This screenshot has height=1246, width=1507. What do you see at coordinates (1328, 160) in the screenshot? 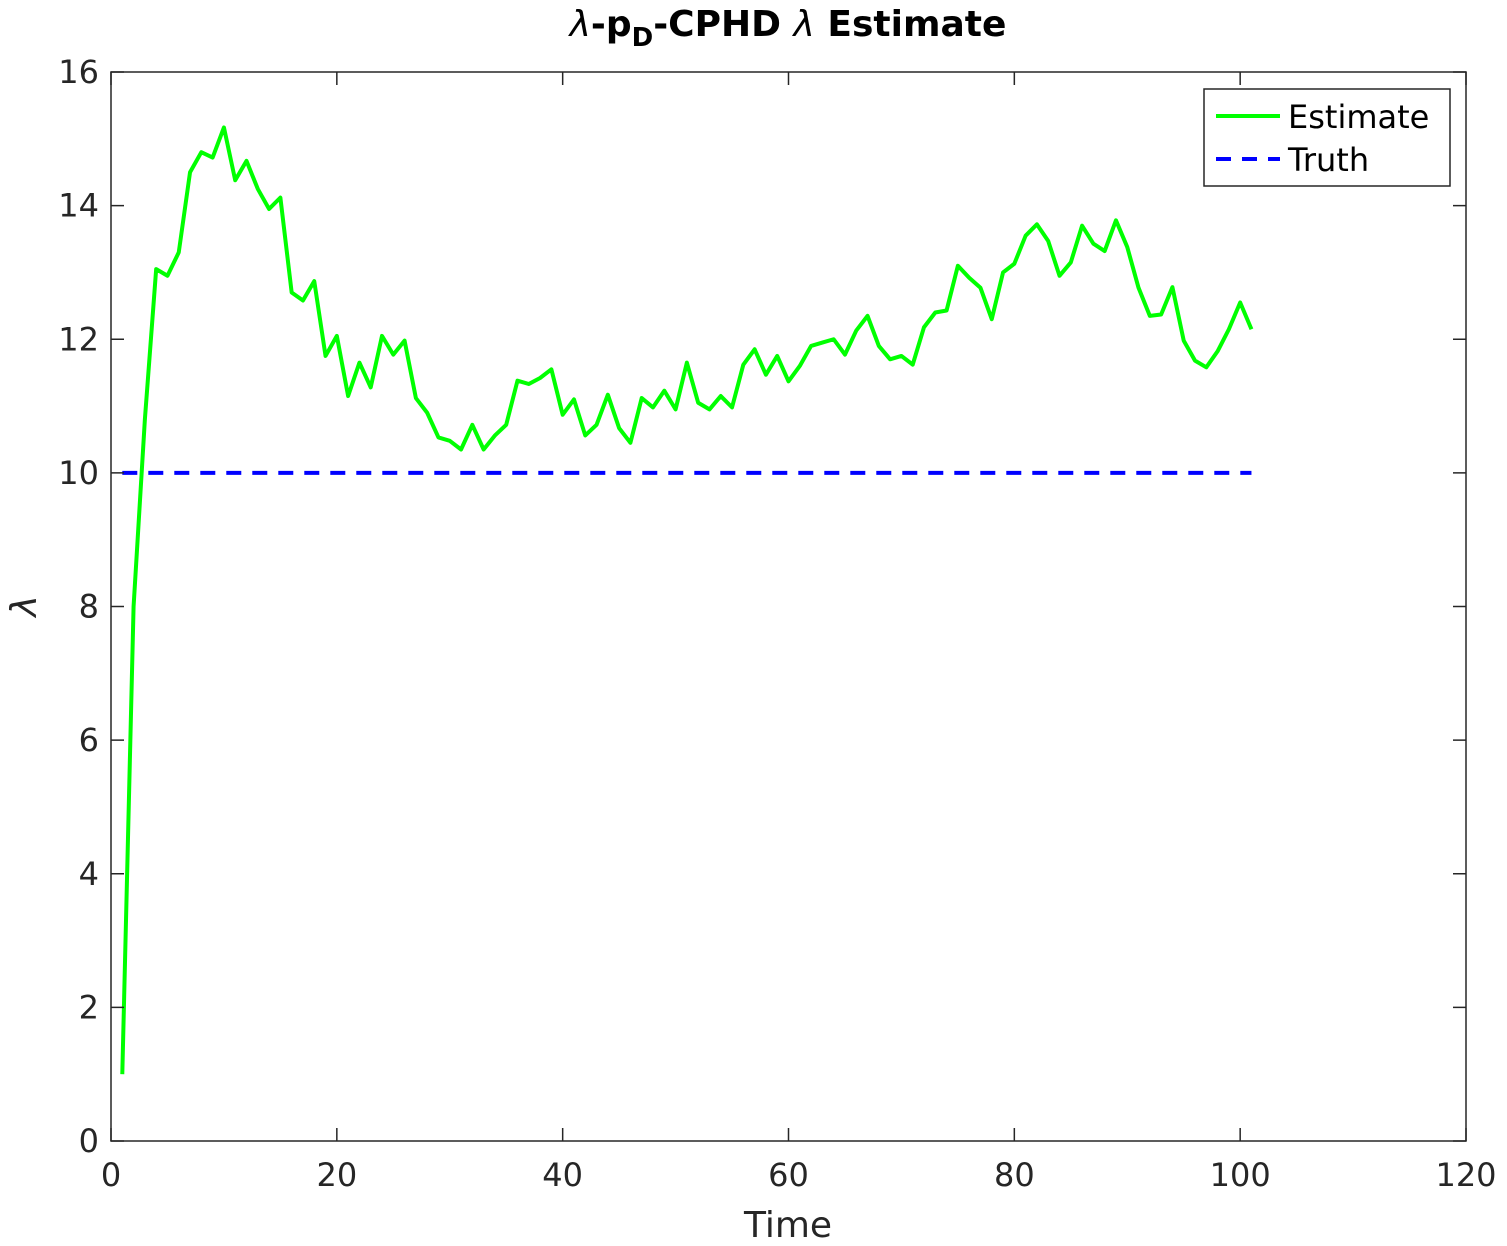
I see `legend-truth-label: Truth` at bounding box center [1328, 160].